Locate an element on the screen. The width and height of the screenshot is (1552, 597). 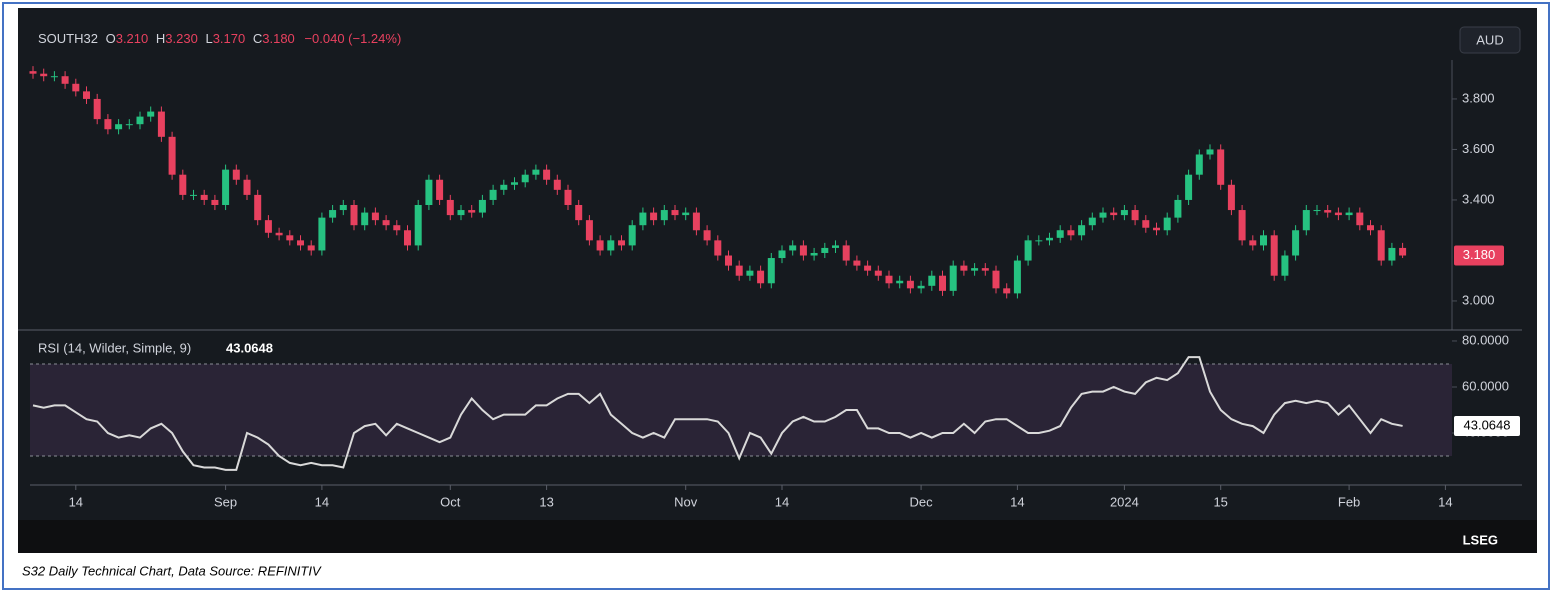
rsi-current: 43.0648 is located at coordinates (249, 347).